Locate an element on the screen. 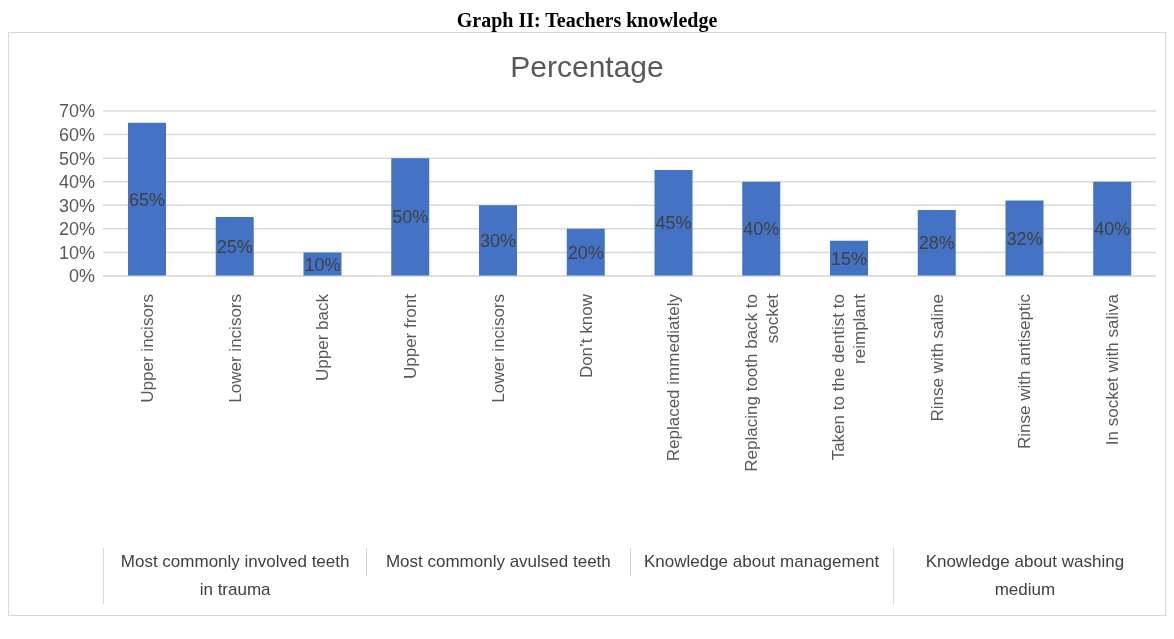  chart-subtitle: Percentage is located at coordinates (587, 67).